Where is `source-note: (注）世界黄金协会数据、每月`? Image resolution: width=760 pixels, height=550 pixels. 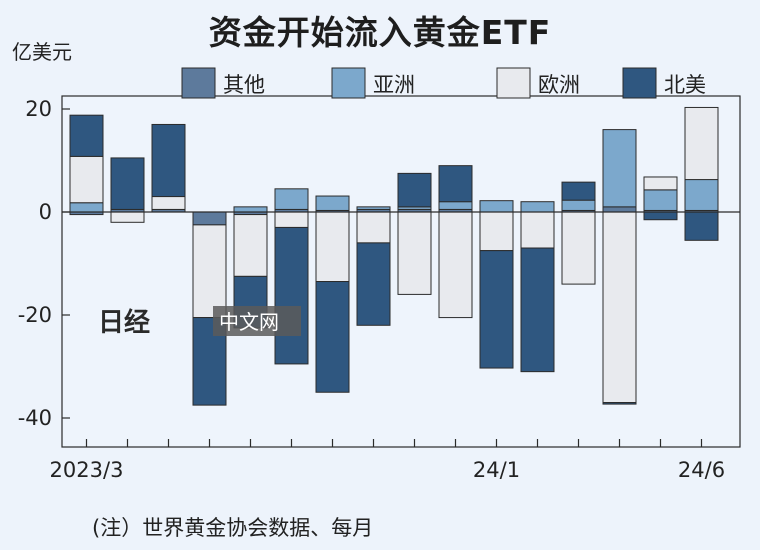
source-note: (注）世界黄金协会数据、每月 is located at coordinates (233, 528).